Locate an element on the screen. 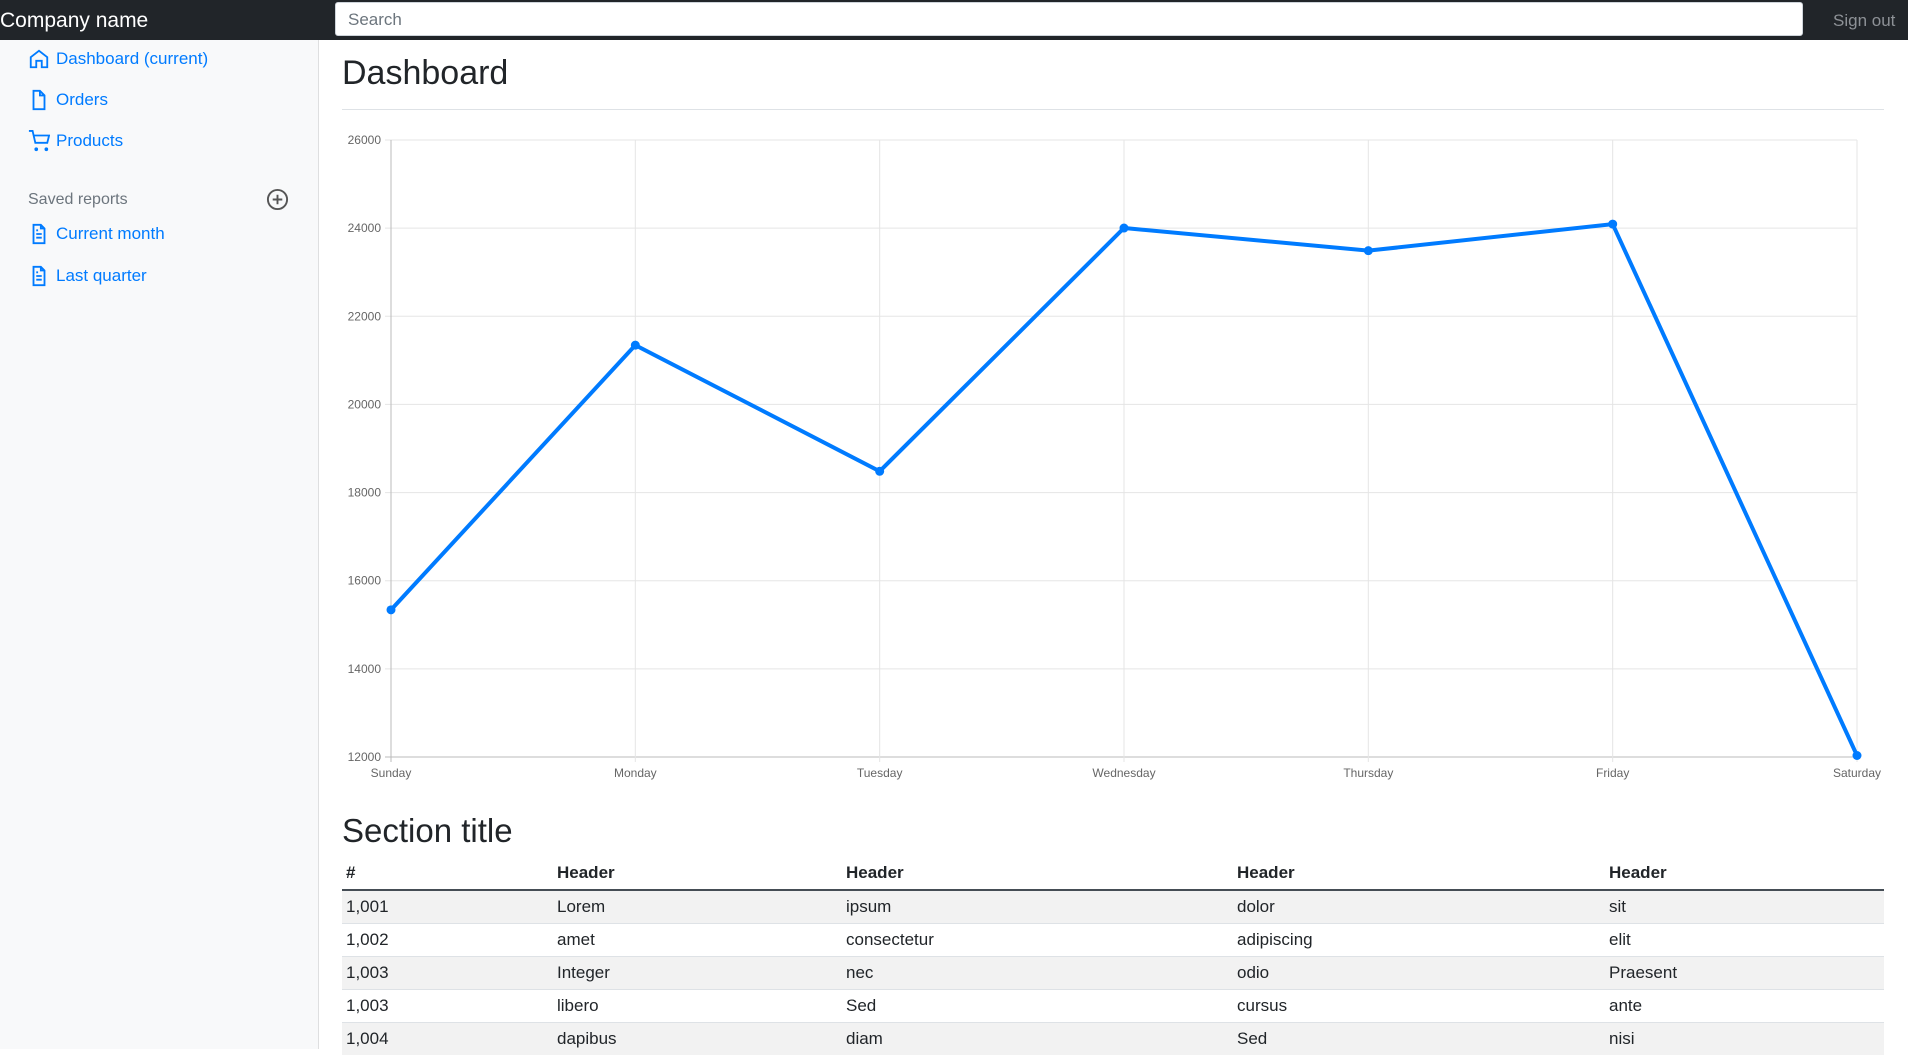 This screenshot has height=1055, width=1908. y-tick-label: 20000 is located at coordinates (365, 404).